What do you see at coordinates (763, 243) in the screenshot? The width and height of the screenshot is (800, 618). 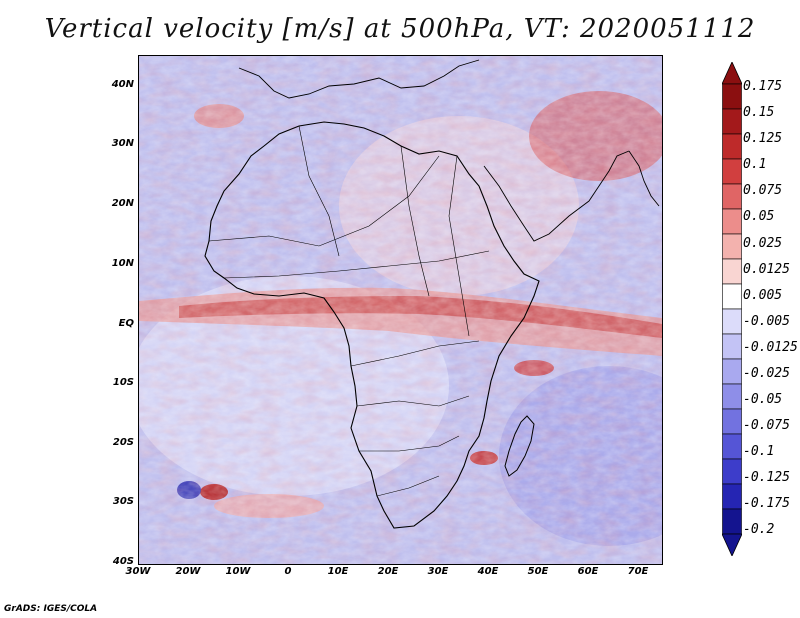 I see `colorbar-tick-label: 0.025` at bounding box center [763, 243].